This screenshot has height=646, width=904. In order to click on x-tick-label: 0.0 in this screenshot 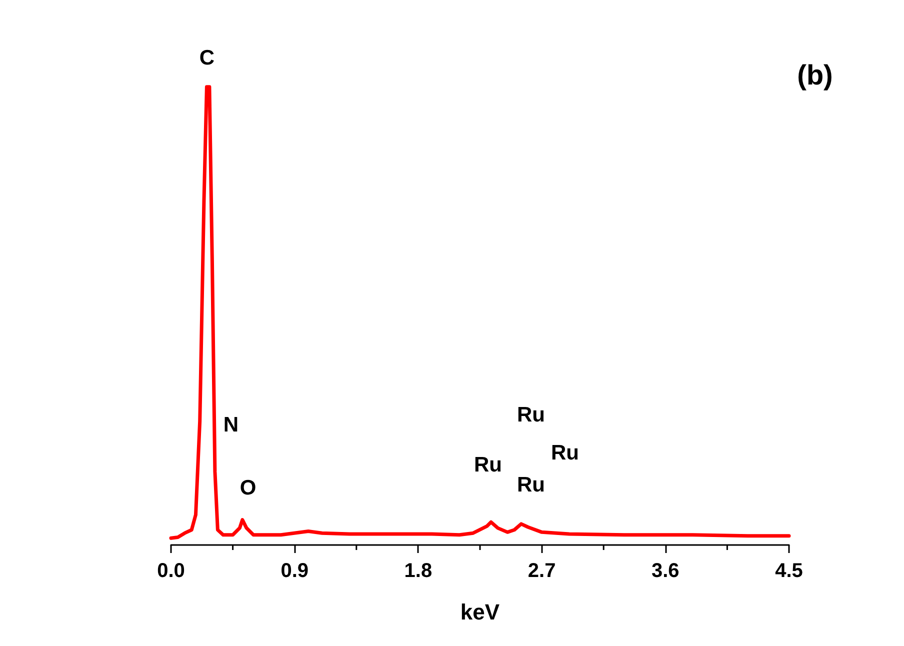, I will do `click(171, 571)`.